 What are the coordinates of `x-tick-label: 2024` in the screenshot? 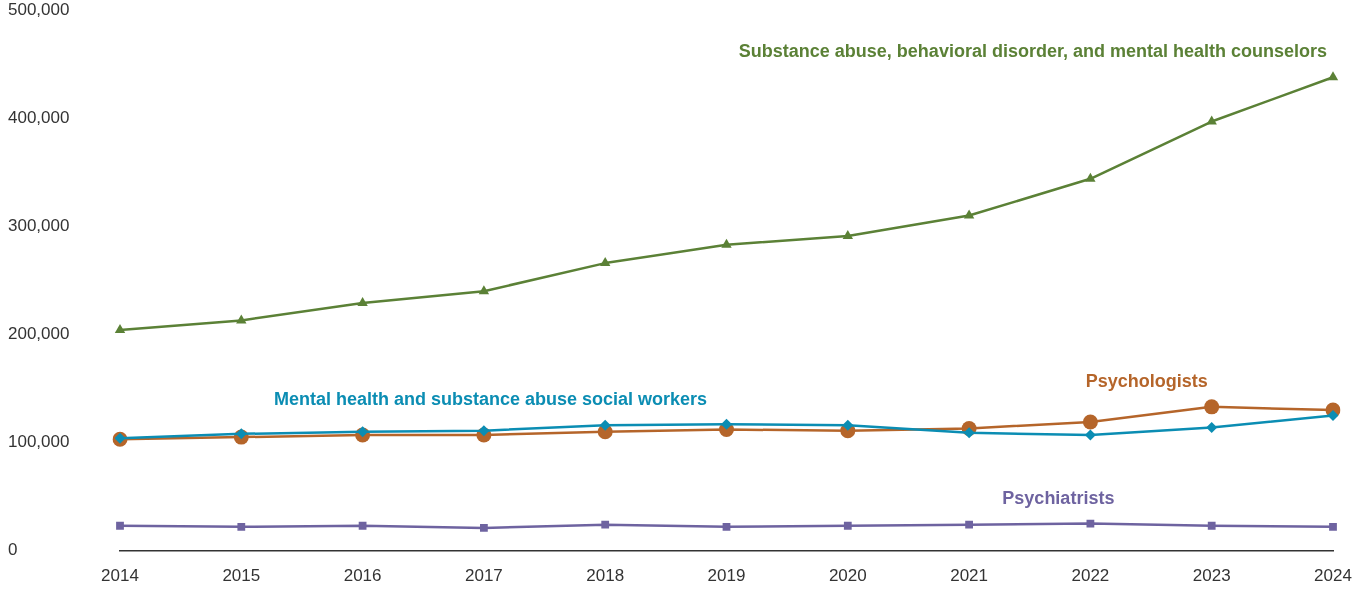 It's located at (1333, 576).